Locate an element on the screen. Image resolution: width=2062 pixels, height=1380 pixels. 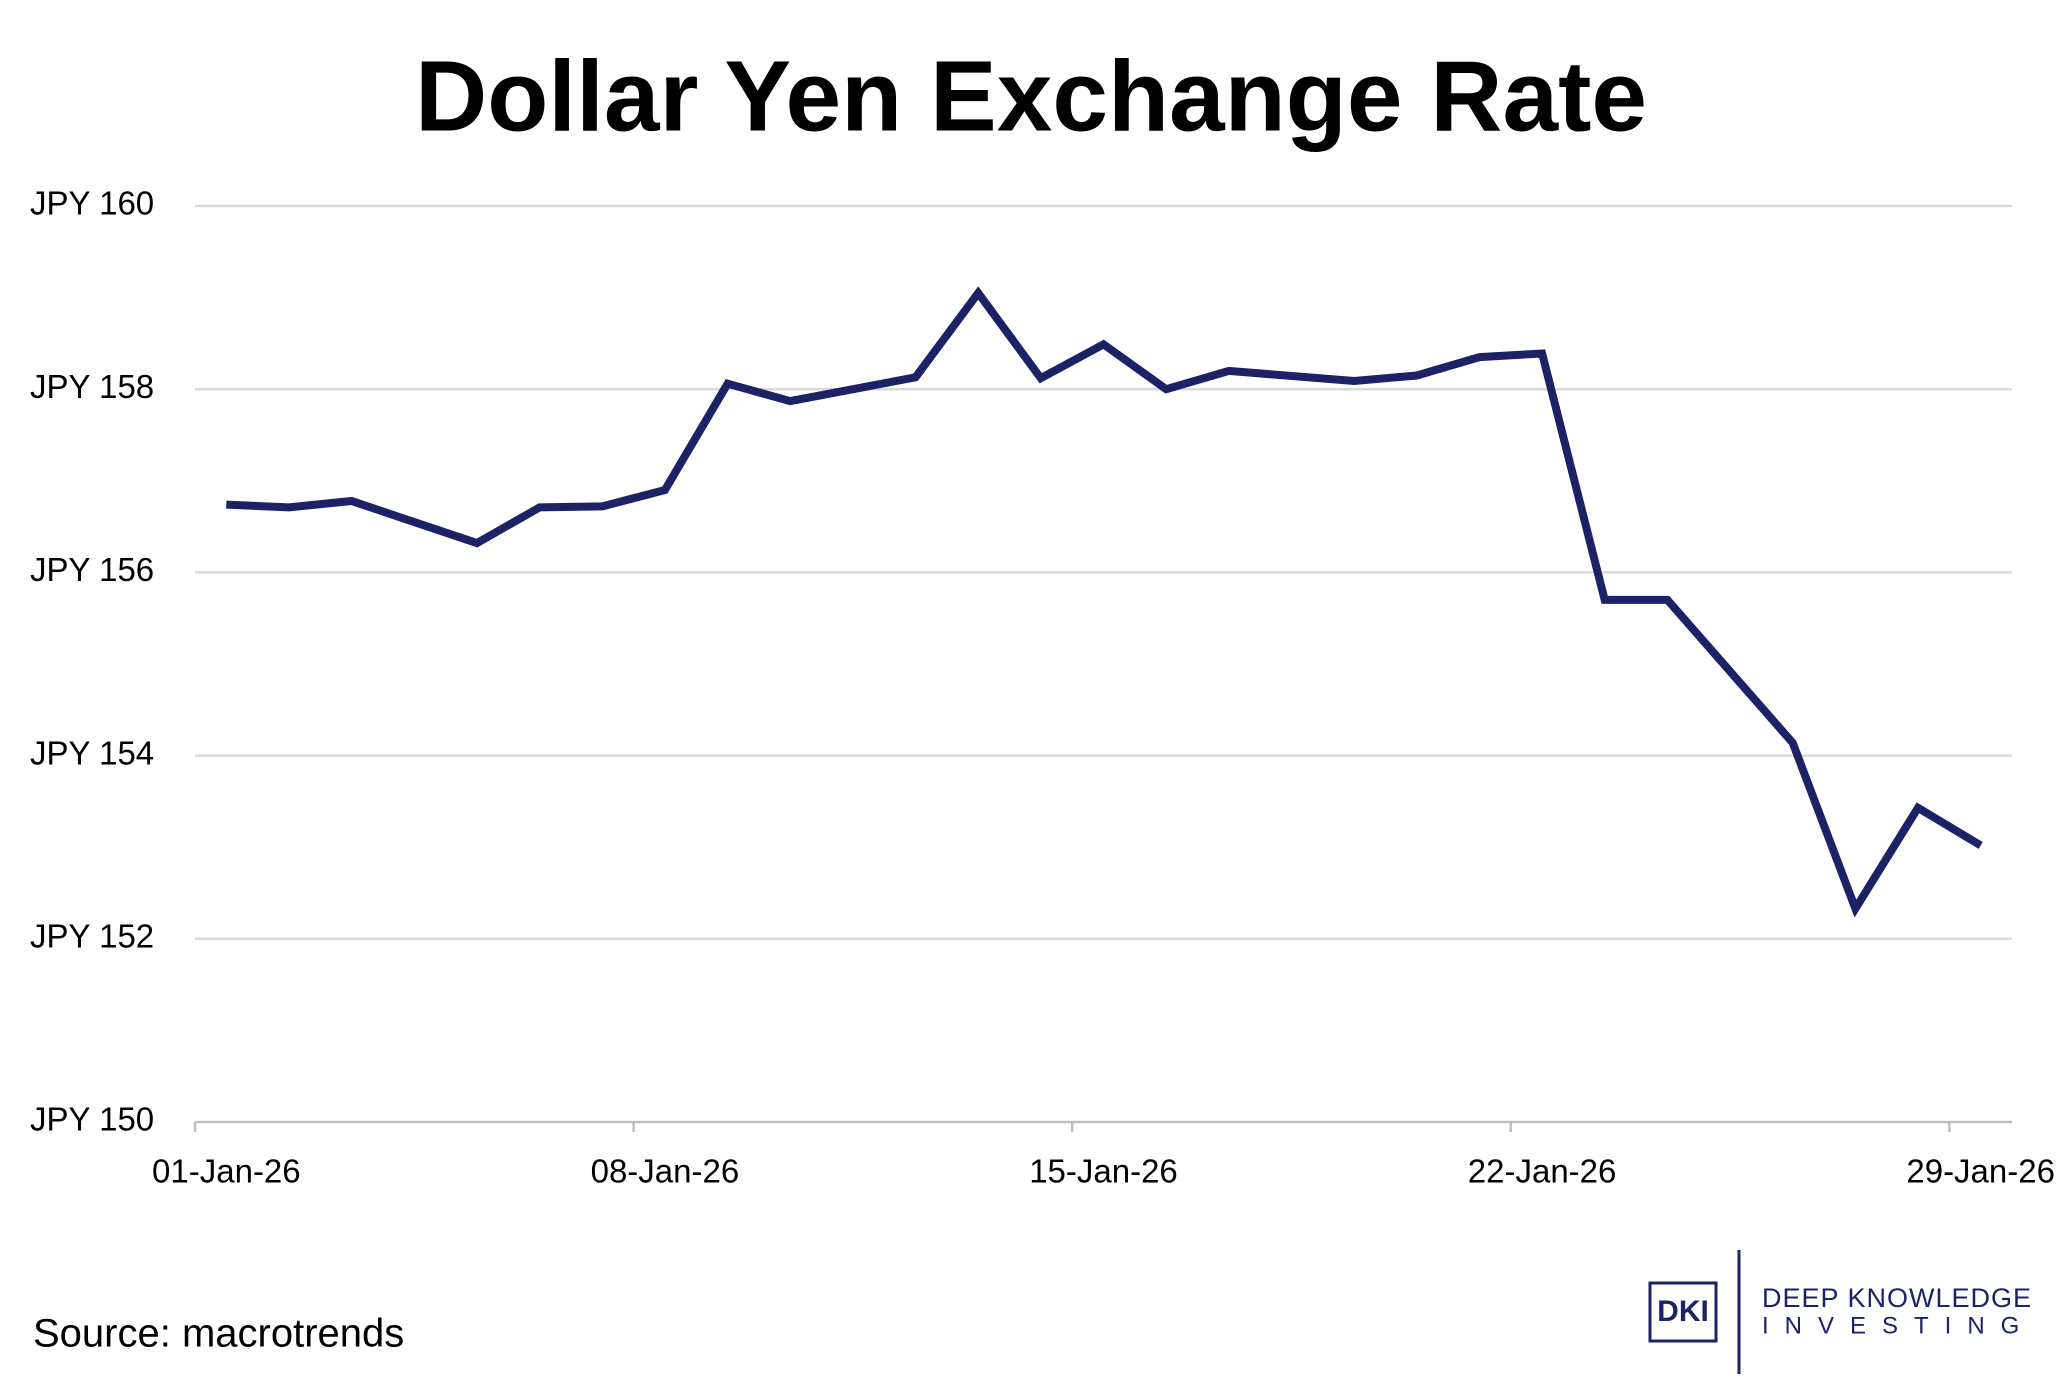
logo: DKI DEEP KNOWLEDGE INVESTING is located at coordinates (1841, 1312).